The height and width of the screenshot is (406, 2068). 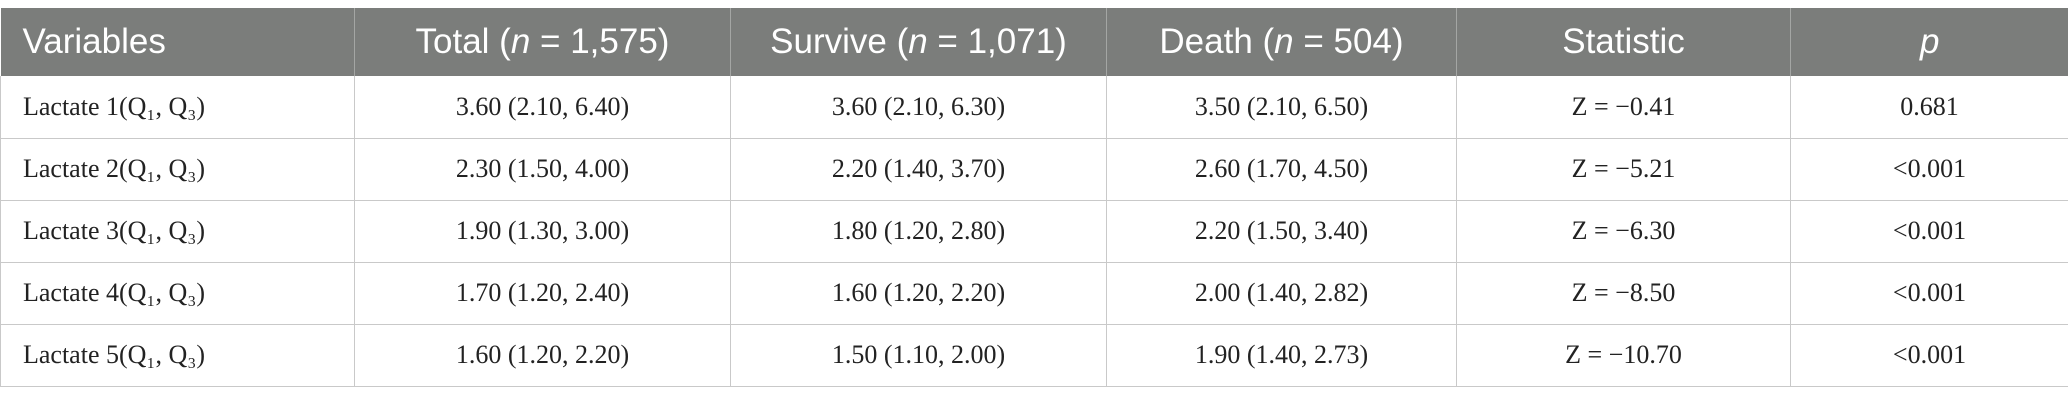 What do you see at coordinates (94, 41) in the screenshot?
I see `header-text: Variables` at bounding box center [94, 41].